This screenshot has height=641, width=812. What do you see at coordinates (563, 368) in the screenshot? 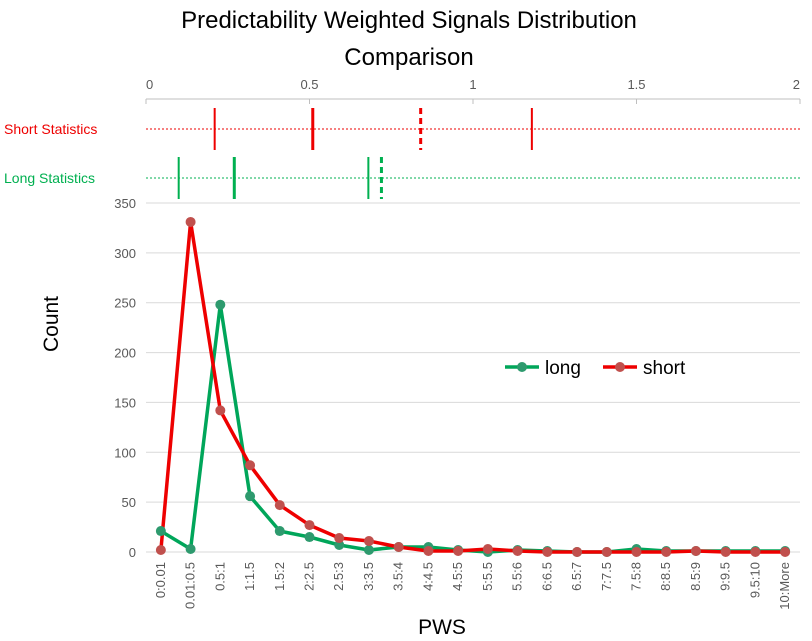
I see `legend-label: long` at bounding box center [563, 368].